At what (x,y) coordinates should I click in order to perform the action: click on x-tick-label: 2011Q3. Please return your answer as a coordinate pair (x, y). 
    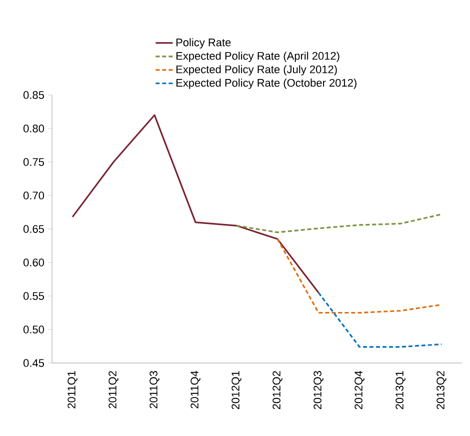
    Looking at the image, I should click on (155, 389).